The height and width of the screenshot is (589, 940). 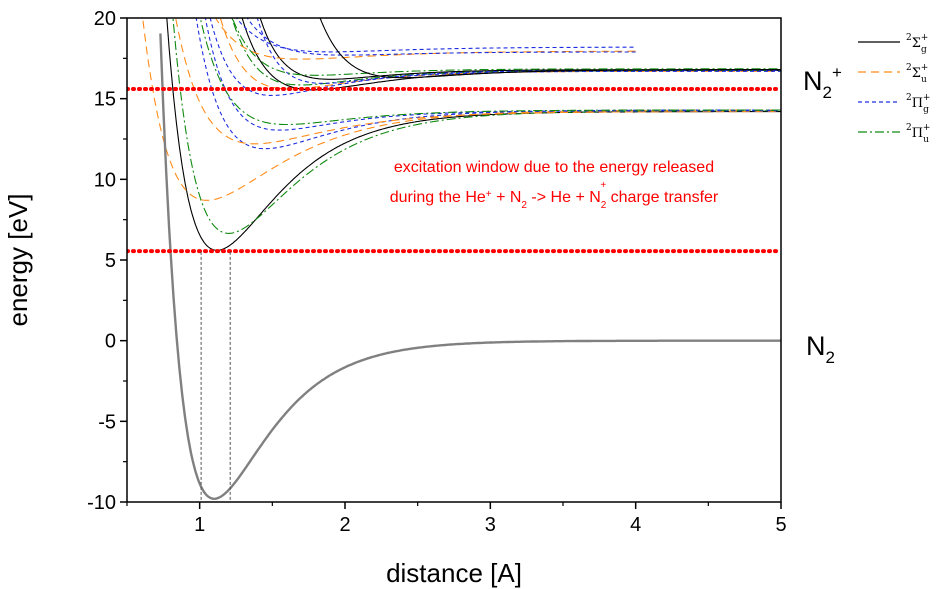 What do you see at coordinates (490, 525) in the screenshot?
I see `x-tick-label: 3` at bounding box center [490, 525].